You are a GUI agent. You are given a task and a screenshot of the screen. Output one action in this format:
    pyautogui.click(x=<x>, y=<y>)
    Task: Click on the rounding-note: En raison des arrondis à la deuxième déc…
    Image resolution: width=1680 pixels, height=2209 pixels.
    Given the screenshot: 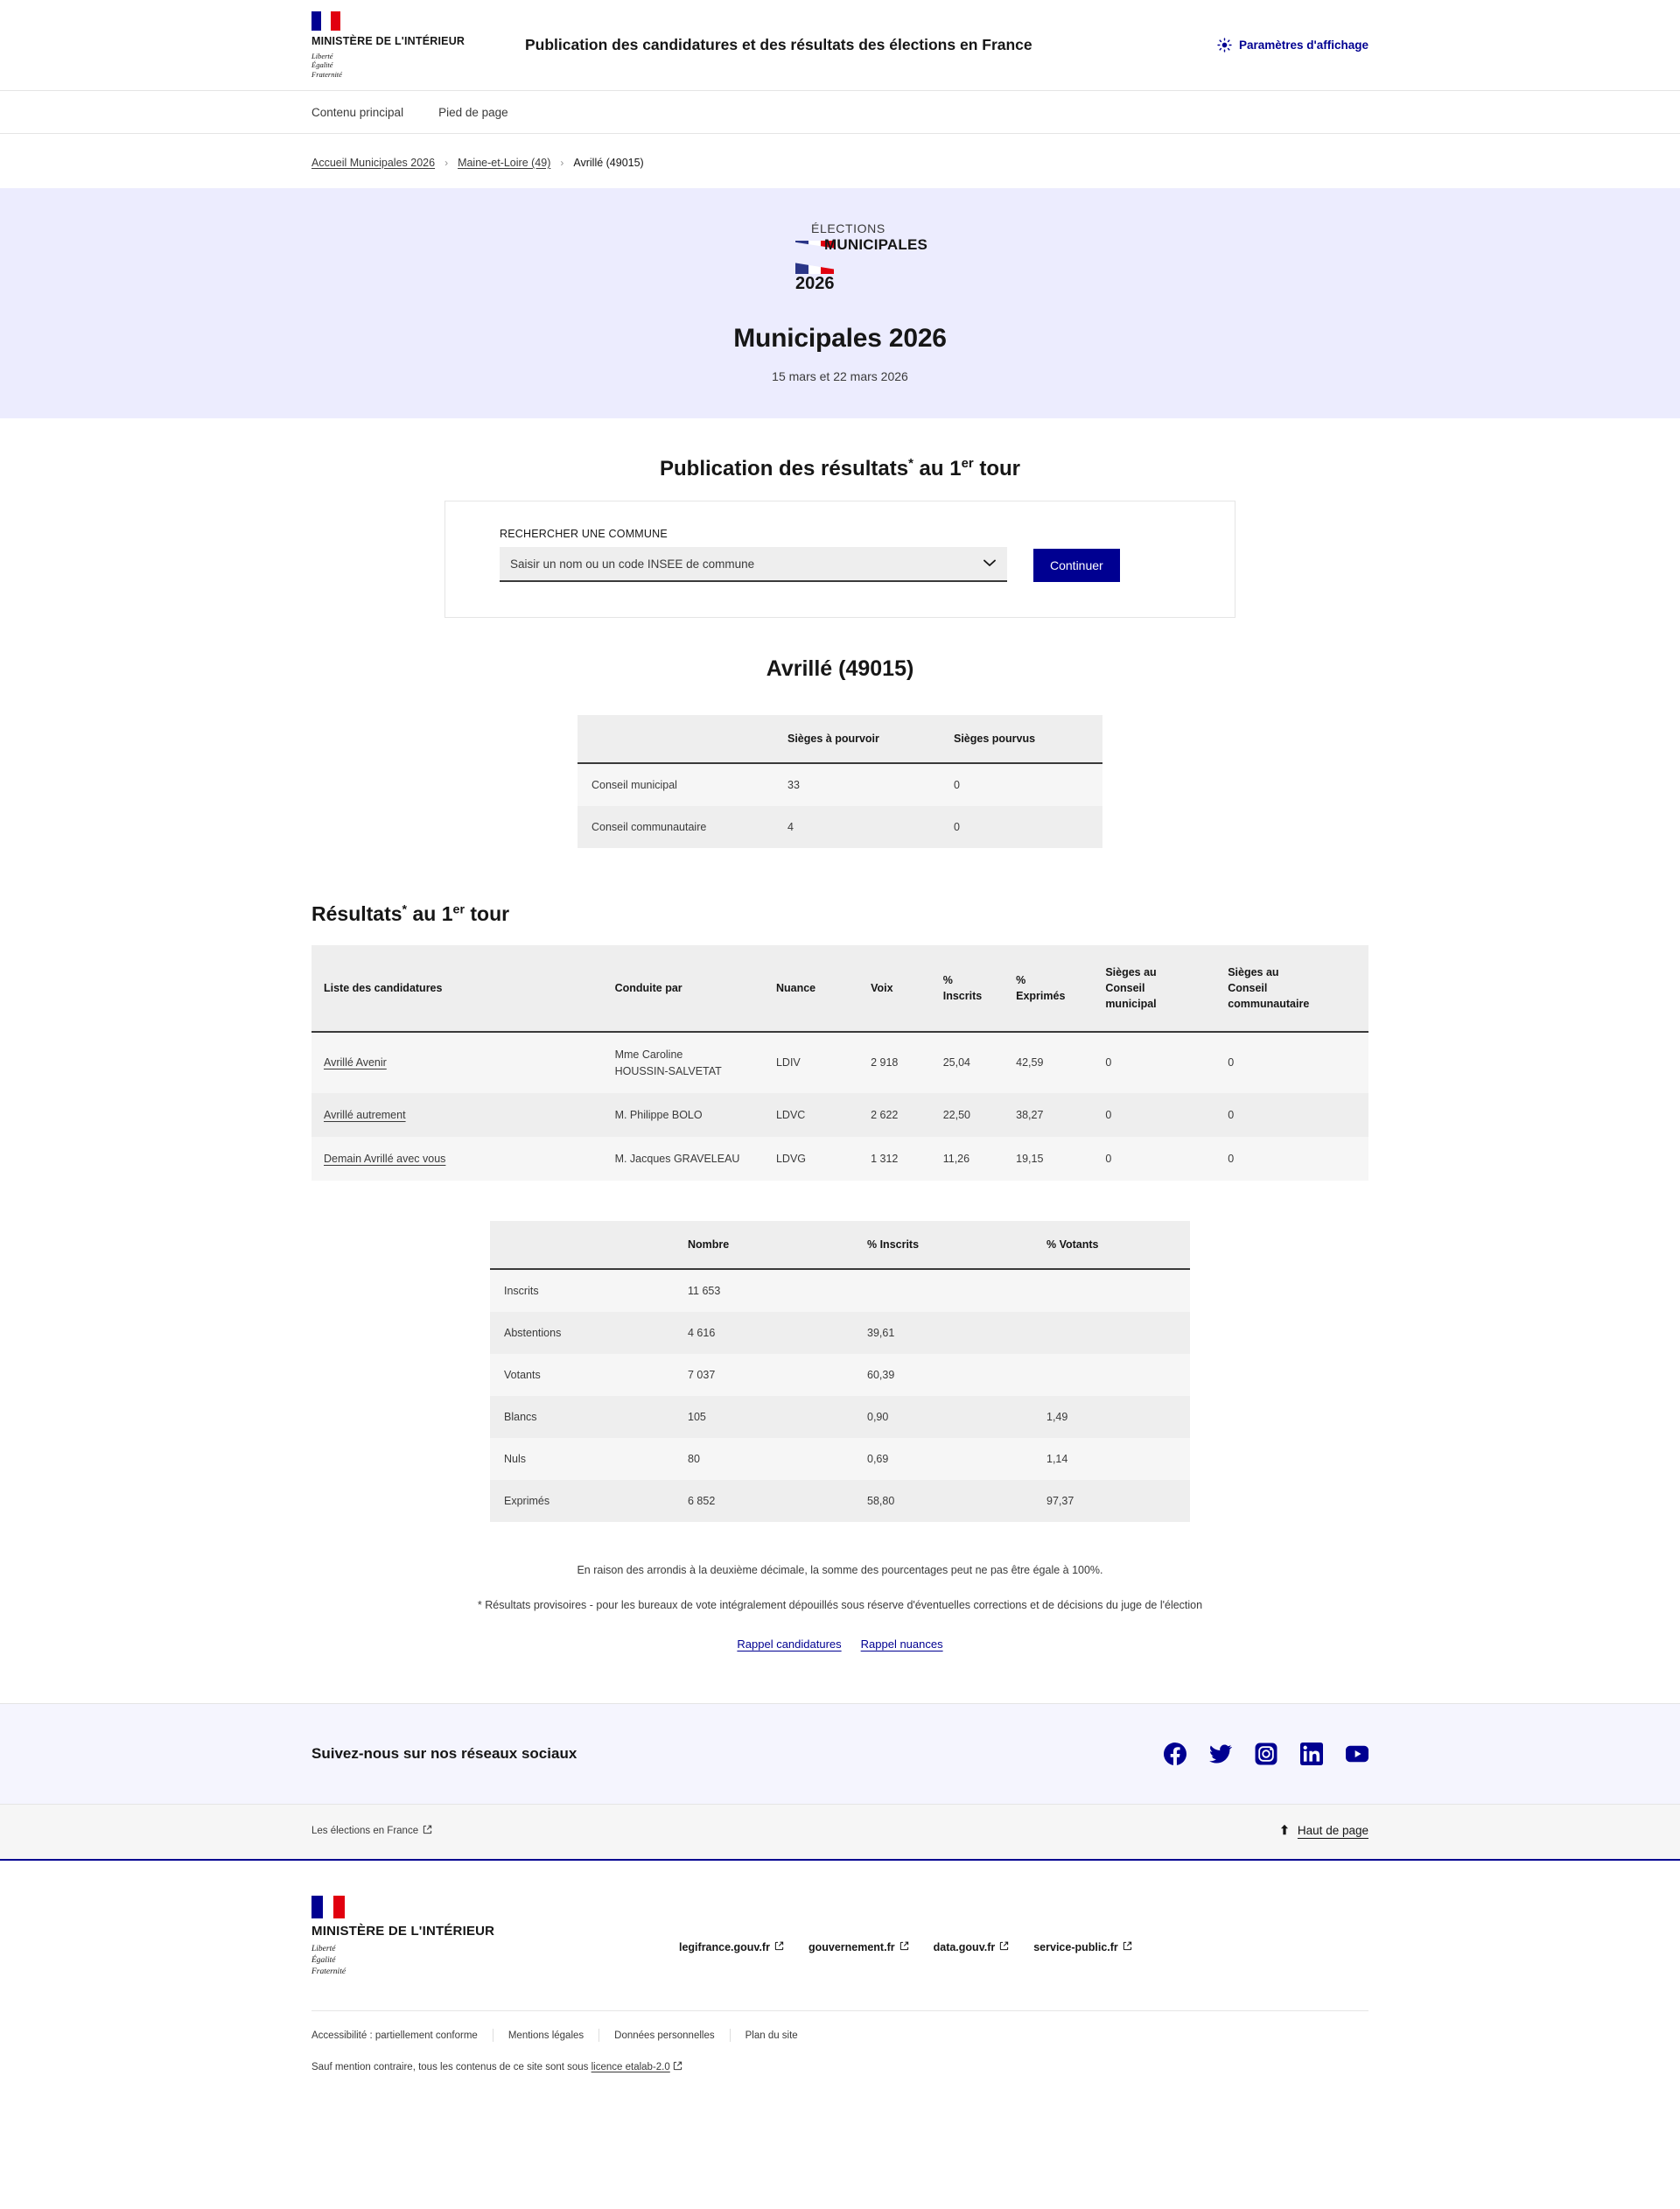 What is the action you would take?
    pyautogui.click(x=840, y=1569)
    